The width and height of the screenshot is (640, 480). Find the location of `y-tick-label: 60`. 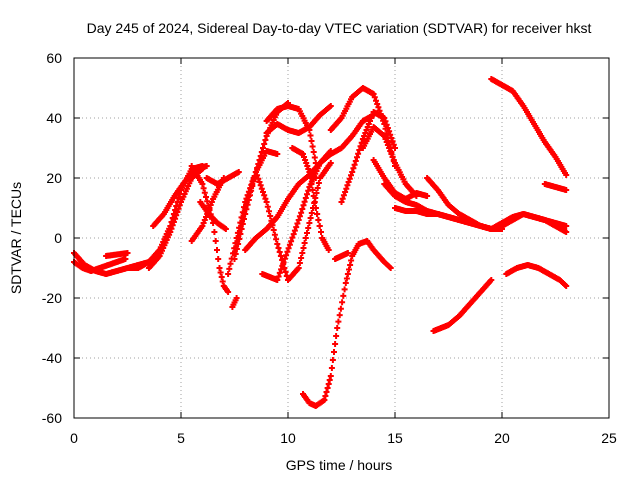

y-tick-label: 60 is located at coordinates (54, 58).